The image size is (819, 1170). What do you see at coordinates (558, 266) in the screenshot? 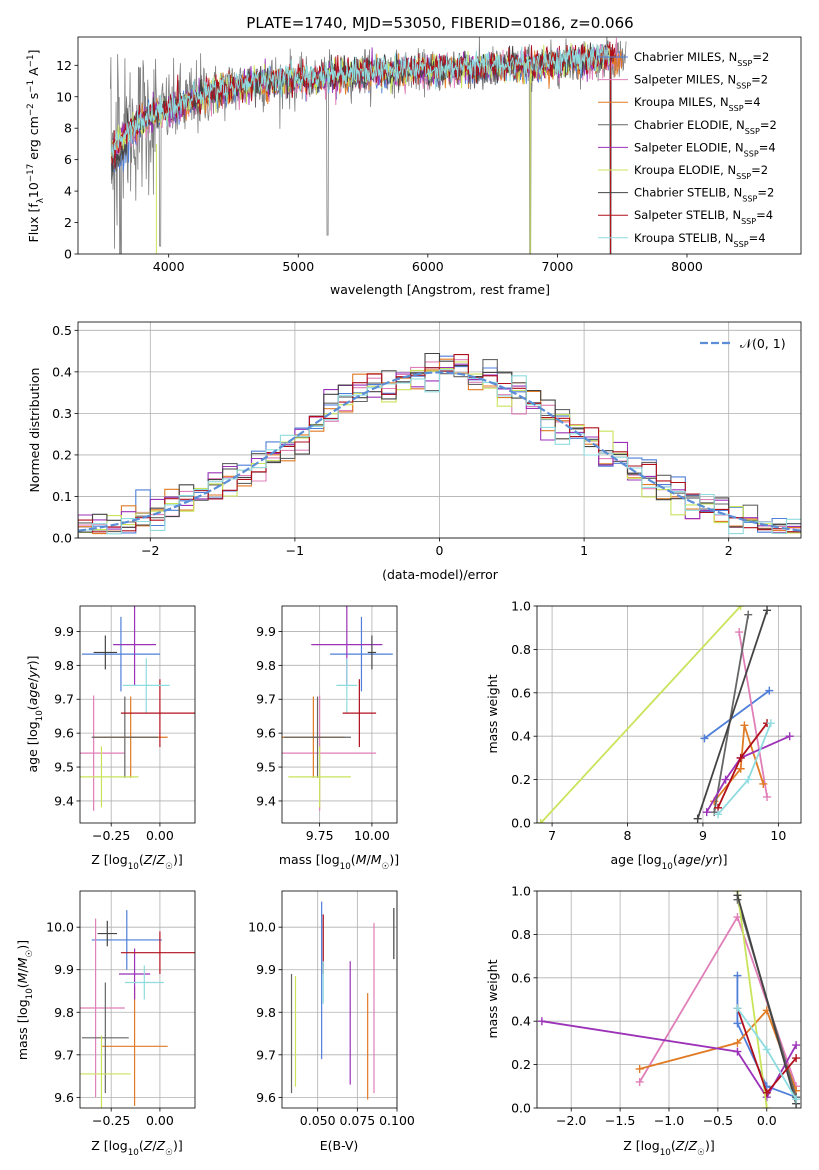
I see `x-tick-label: 7000` at bounding box center [558, 266].